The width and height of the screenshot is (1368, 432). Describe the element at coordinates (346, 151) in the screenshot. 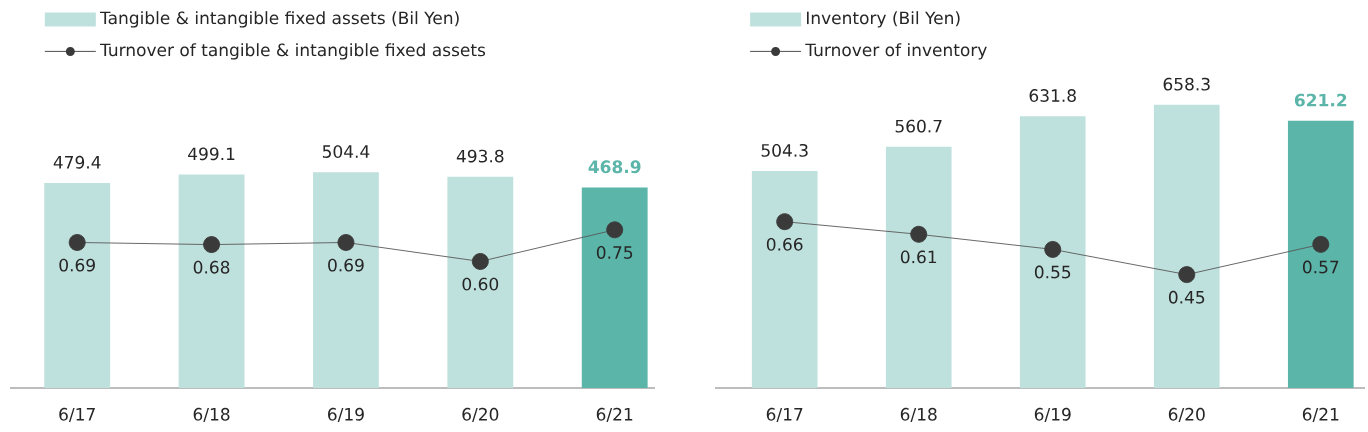

I see `data-label: 504.4` at that location.